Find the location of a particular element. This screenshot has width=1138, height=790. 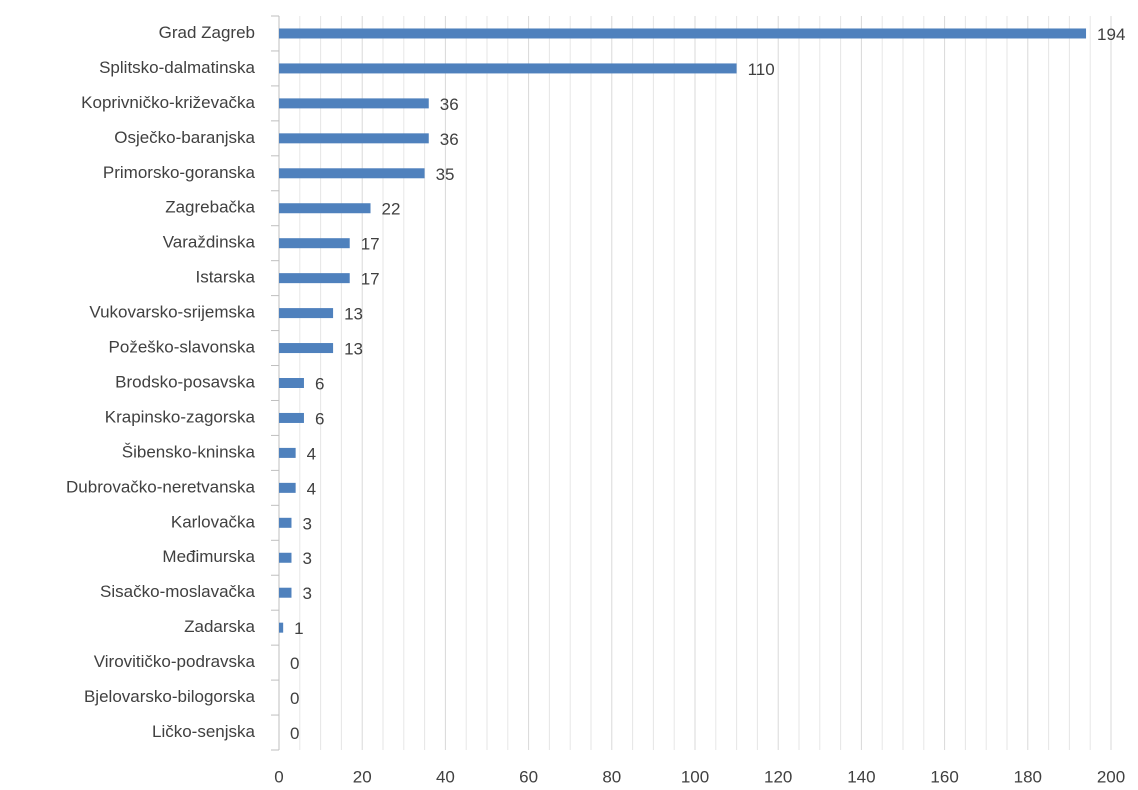

x-tick-label: 0 is located at coordinates (278, 776).